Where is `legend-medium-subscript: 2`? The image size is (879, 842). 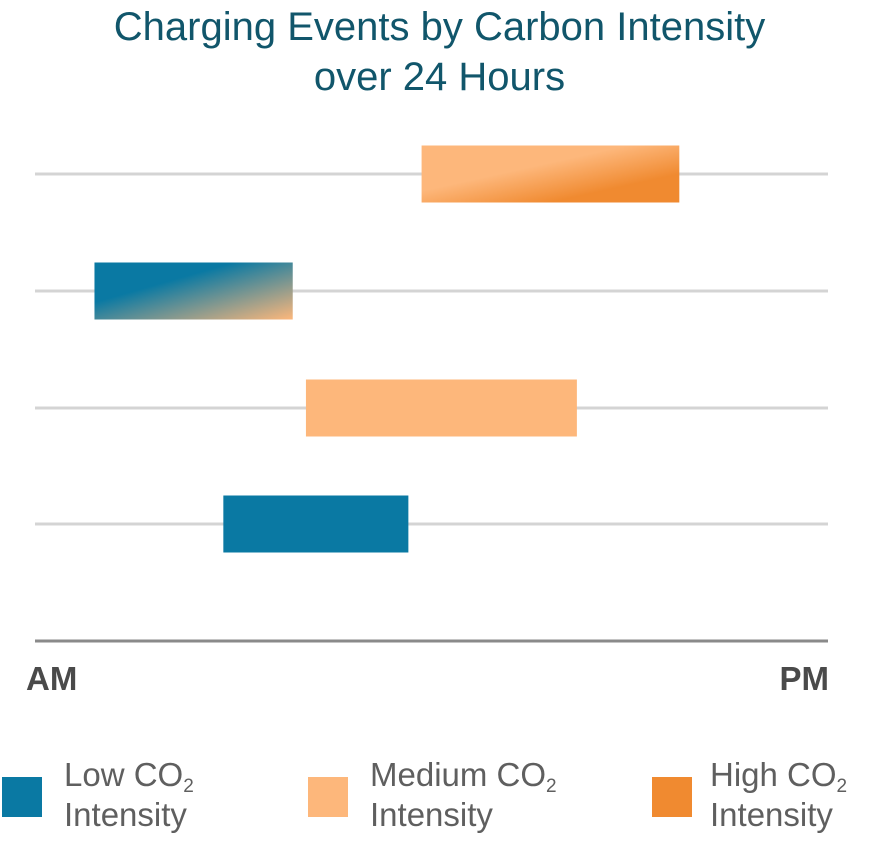 legend-medium-subscript: 2 is located at coordinates (551, 786).